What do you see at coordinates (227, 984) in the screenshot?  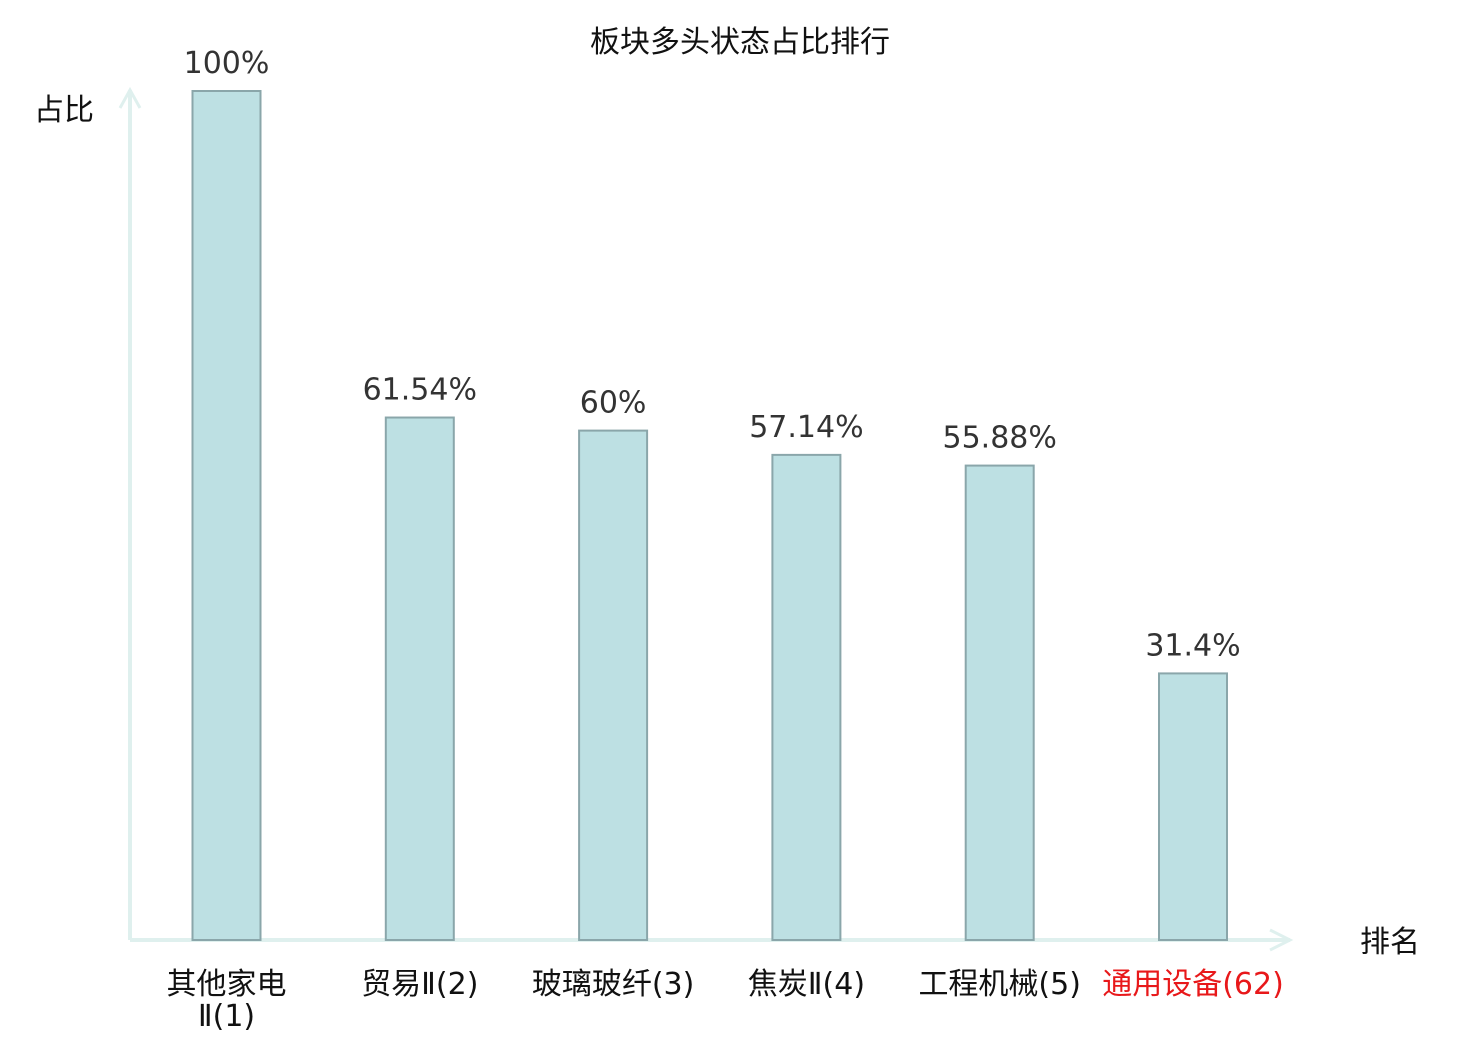 I see `category-label: 其他家电` at bounding box center [227, 984].